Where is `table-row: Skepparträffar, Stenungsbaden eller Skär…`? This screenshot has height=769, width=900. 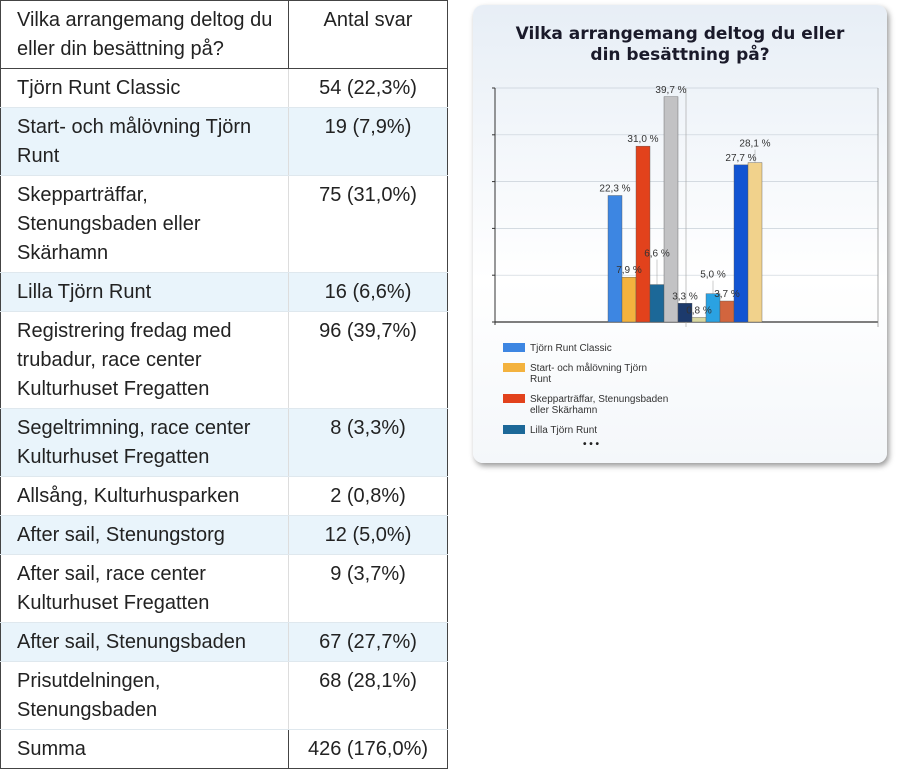
table-row: Skepparträffar, Stenungsbaden eller Skär… is located at coordinates (224, 224).